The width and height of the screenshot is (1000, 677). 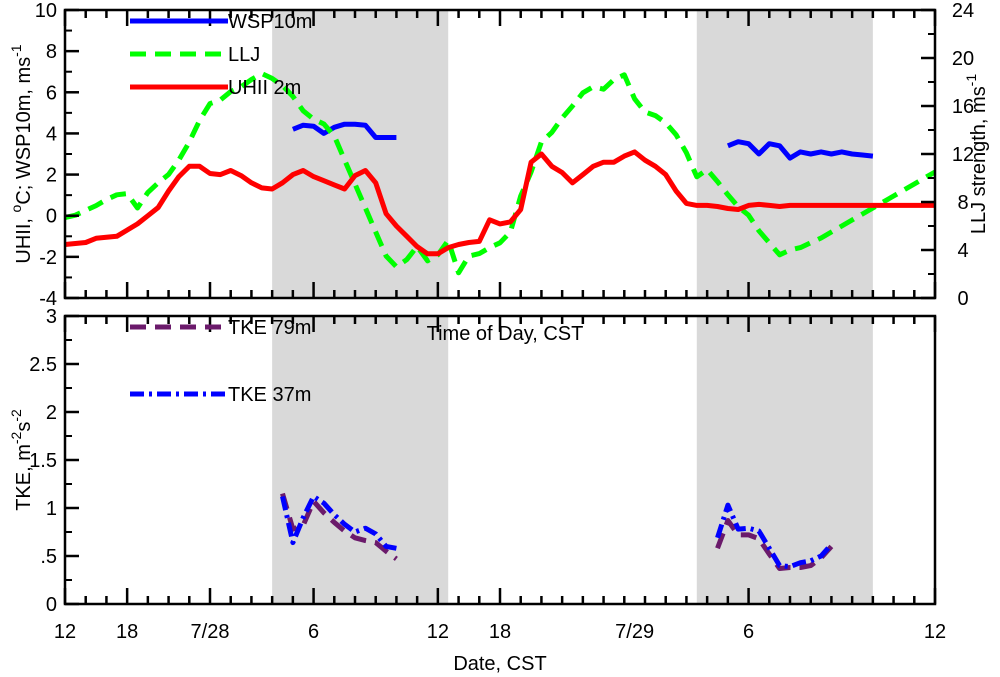 What do you see at coordinates (264, 88) in the screenshot?
I see `legend-label: UHII 2m` at bounding box center [264, 88].